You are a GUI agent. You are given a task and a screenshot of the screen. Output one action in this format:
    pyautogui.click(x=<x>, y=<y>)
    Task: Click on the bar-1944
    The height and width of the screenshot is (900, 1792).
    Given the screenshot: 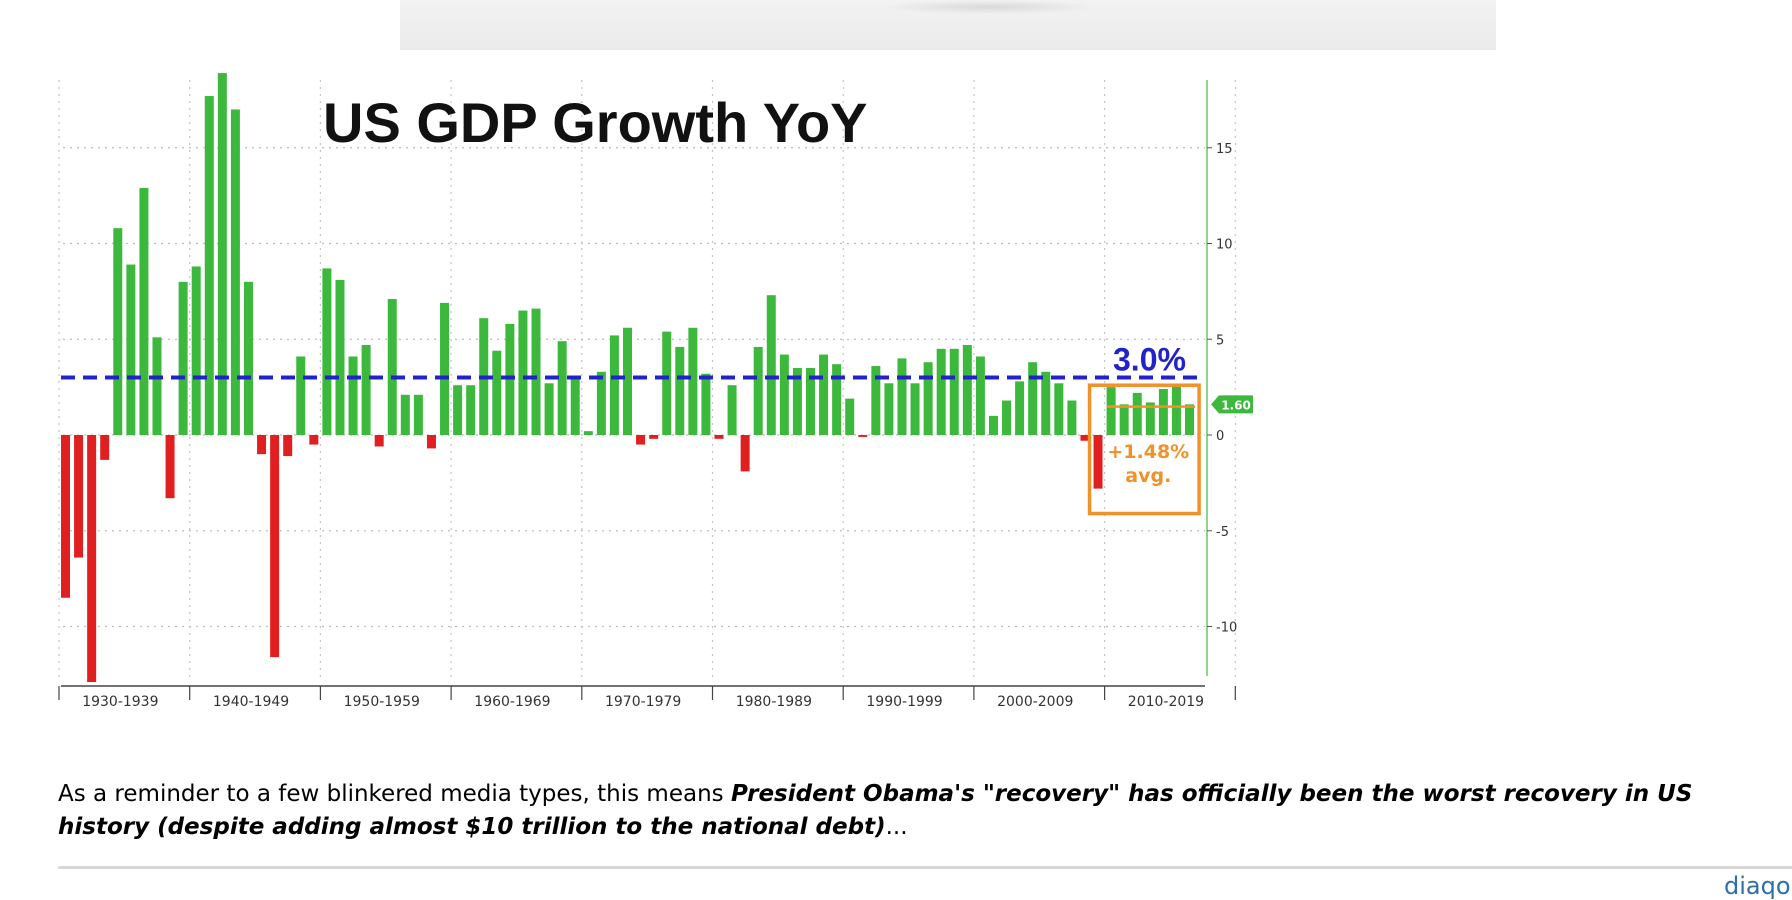 What is the action you would take?
    pyautogui.click(x=248, y=358)
    